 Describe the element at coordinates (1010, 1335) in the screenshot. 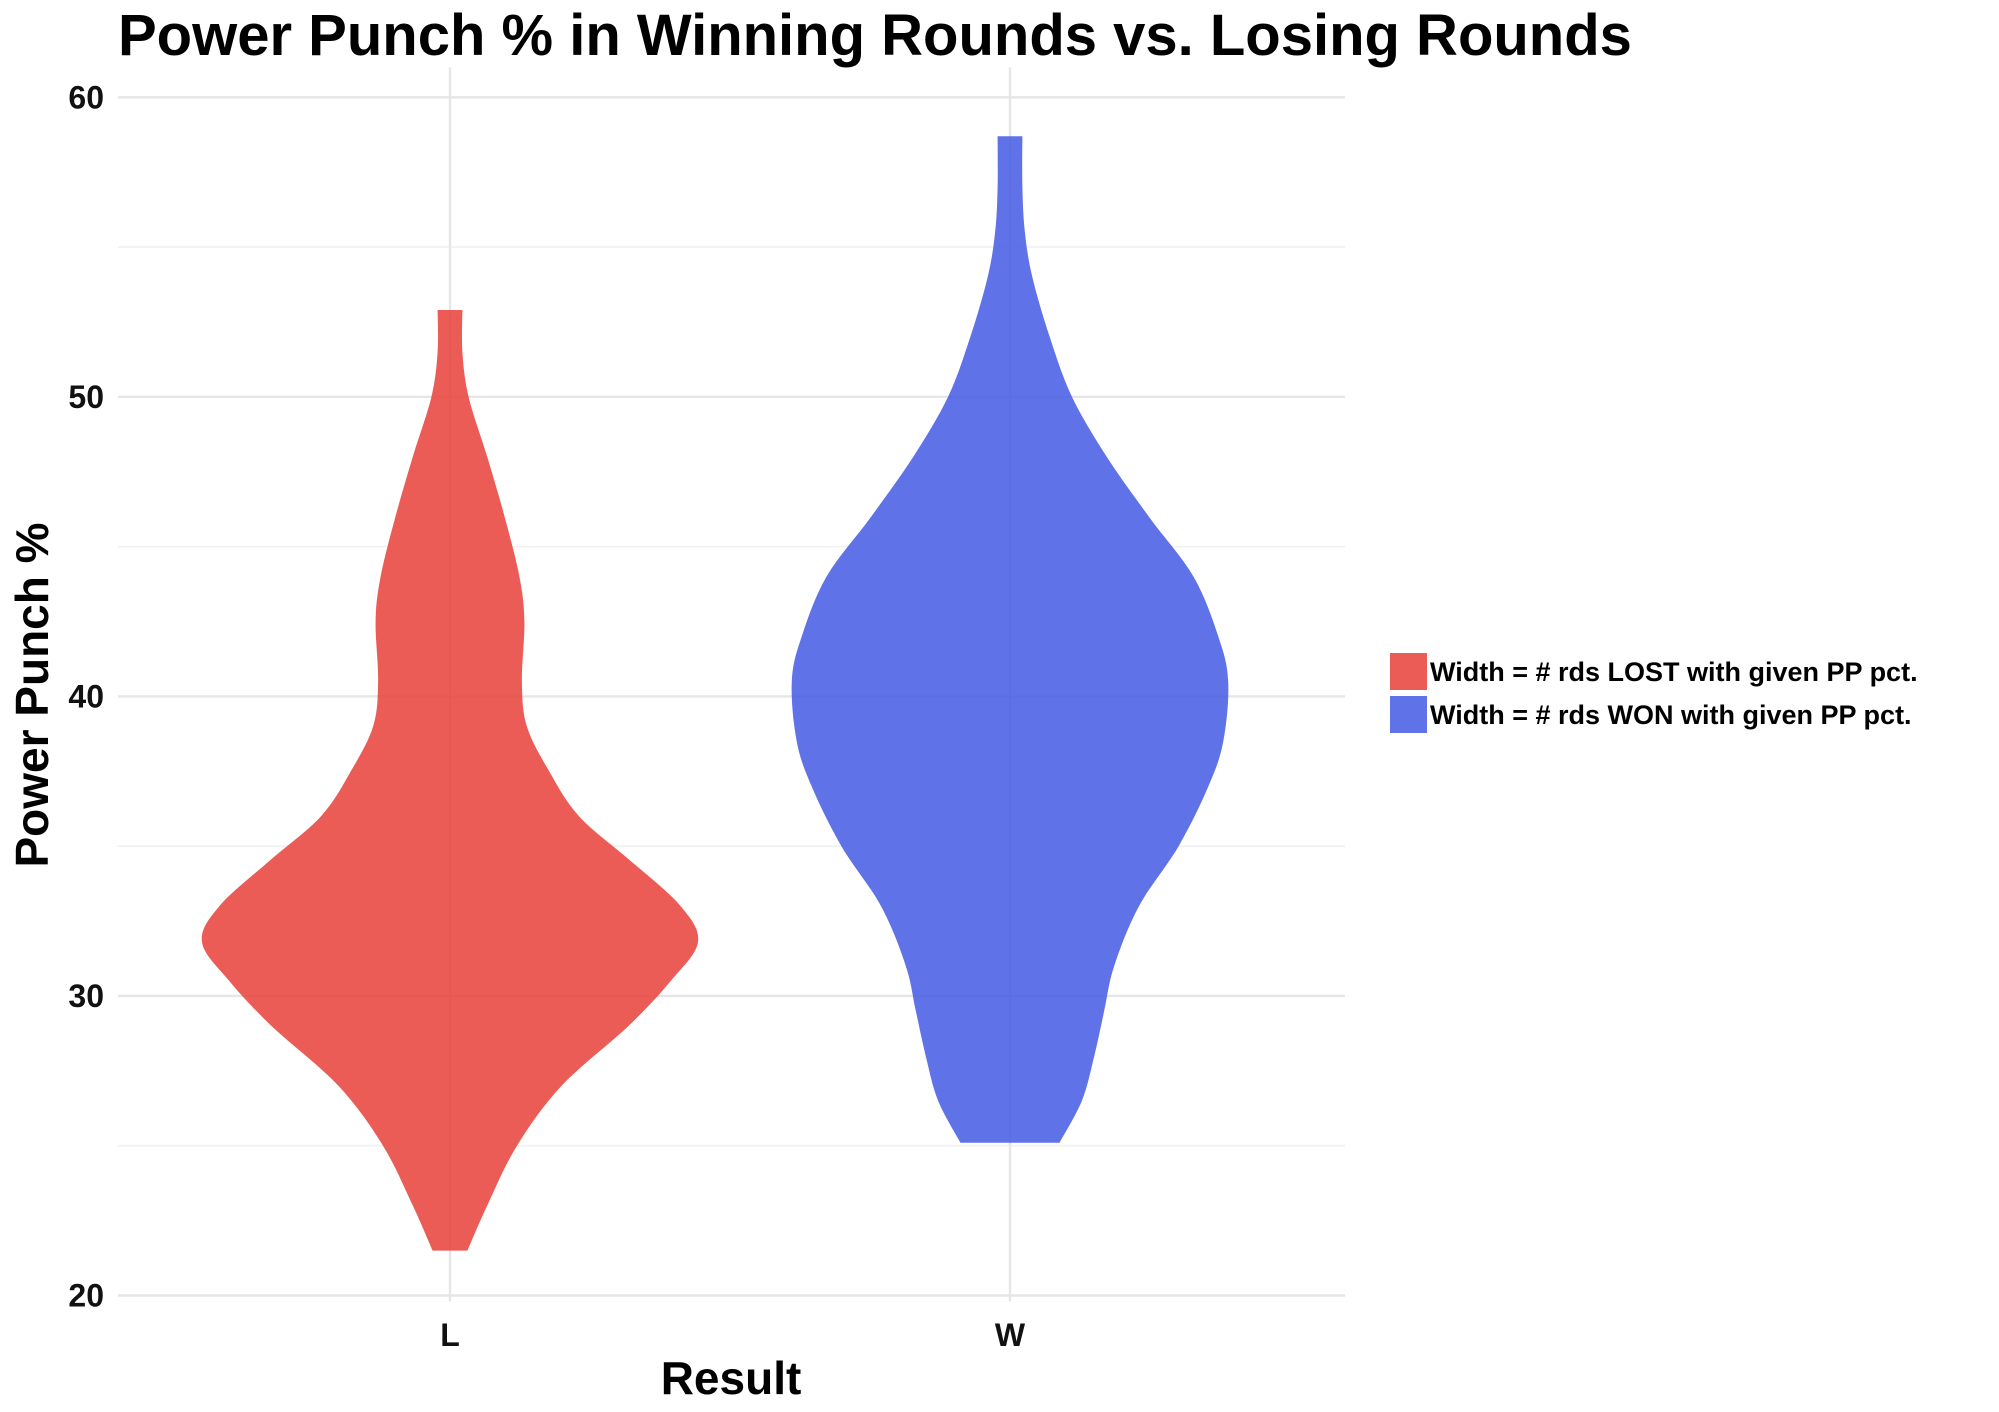

I see `x-tick-label: W` at that location.